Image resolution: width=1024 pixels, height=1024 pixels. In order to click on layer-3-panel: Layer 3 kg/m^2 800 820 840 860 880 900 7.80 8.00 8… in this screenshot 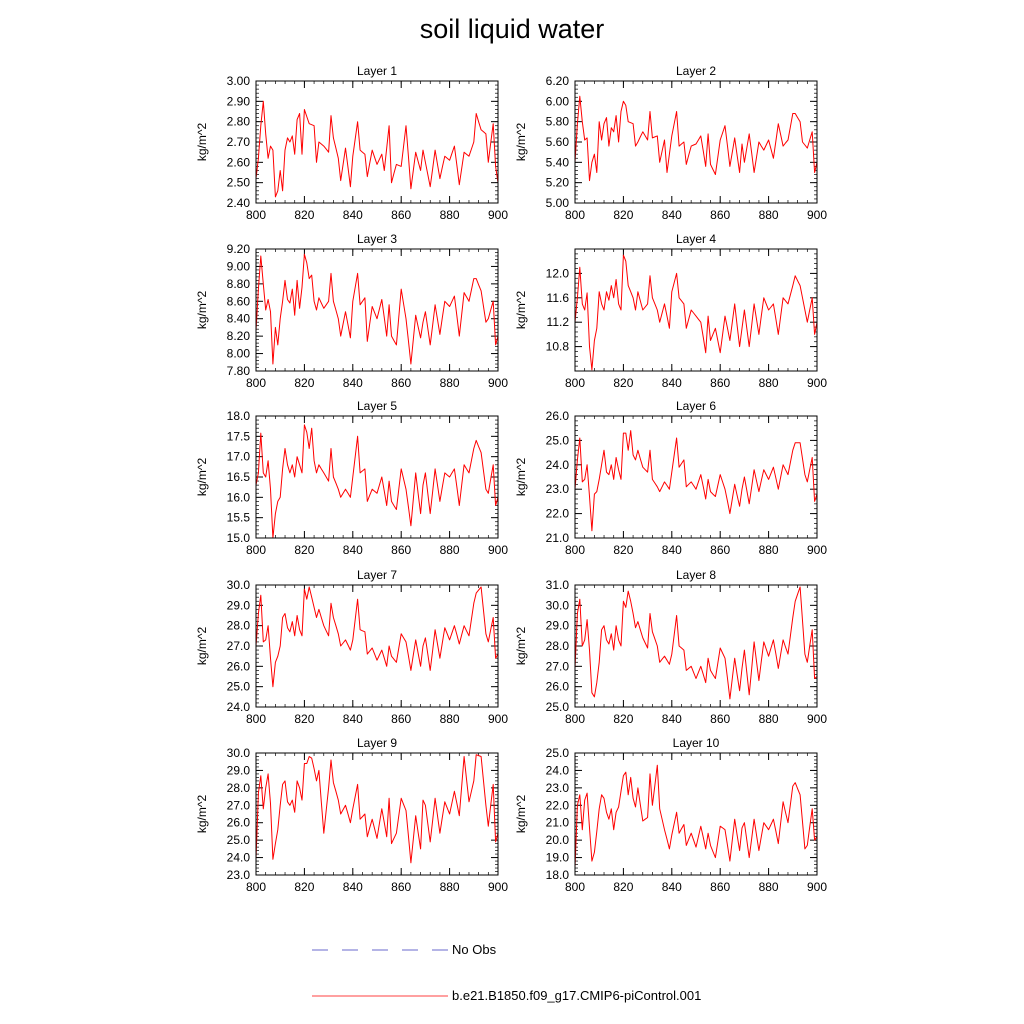, I will do `click(351, 311)`.